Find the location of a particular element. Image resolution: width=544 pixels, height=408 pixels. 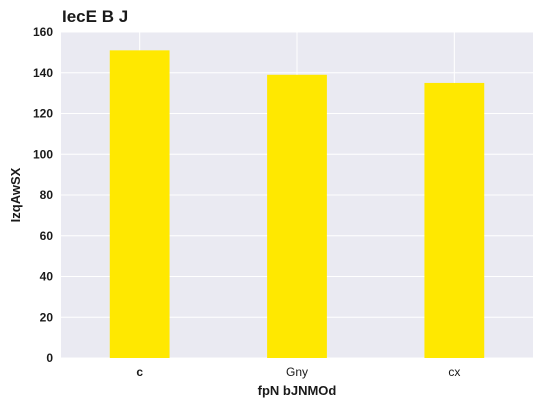

x-tick-label-0: c is located at coordinates (139, 372).